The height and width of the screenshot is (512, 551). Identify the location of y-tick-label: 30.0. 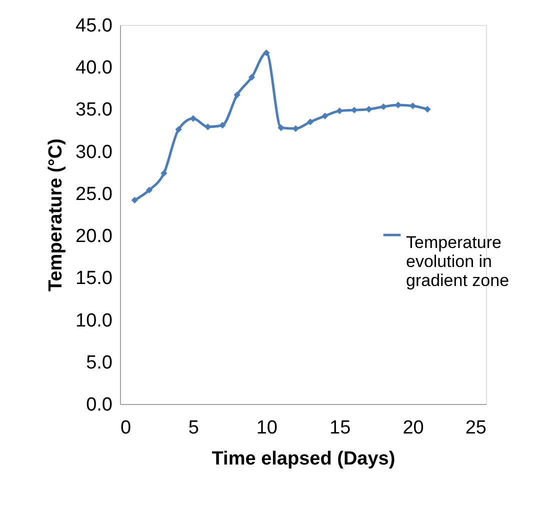
(94, 152).